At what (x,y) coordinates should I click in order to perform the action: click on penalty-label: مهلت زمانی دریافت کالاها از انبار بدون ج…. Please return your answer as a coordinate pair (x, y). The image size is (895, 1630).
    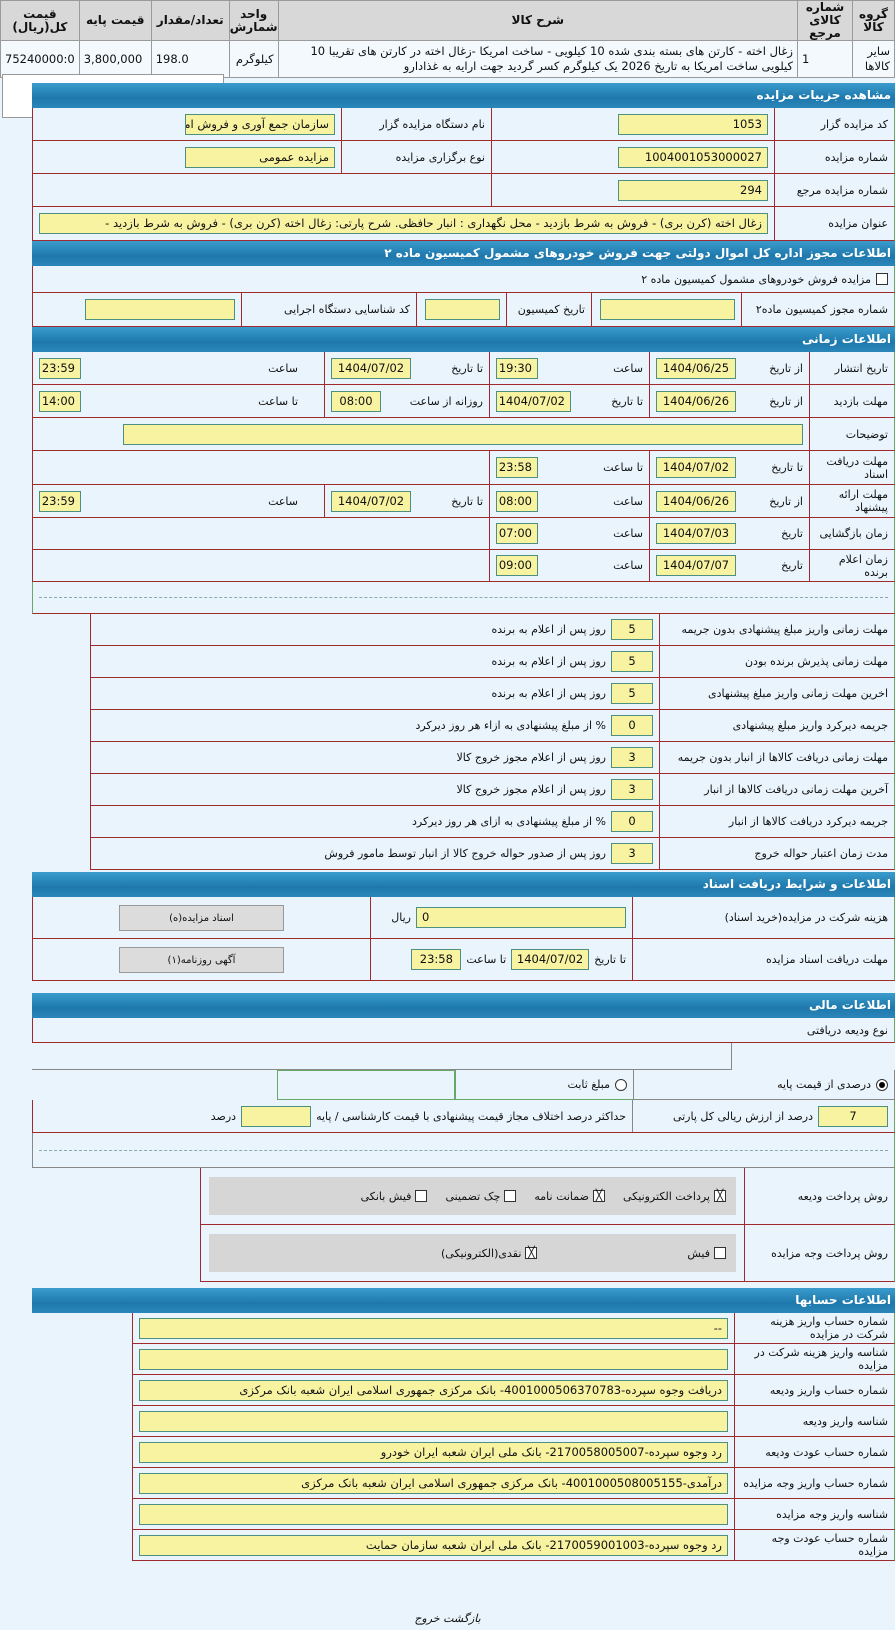
    Looking at the image, I should click on (782, 757).